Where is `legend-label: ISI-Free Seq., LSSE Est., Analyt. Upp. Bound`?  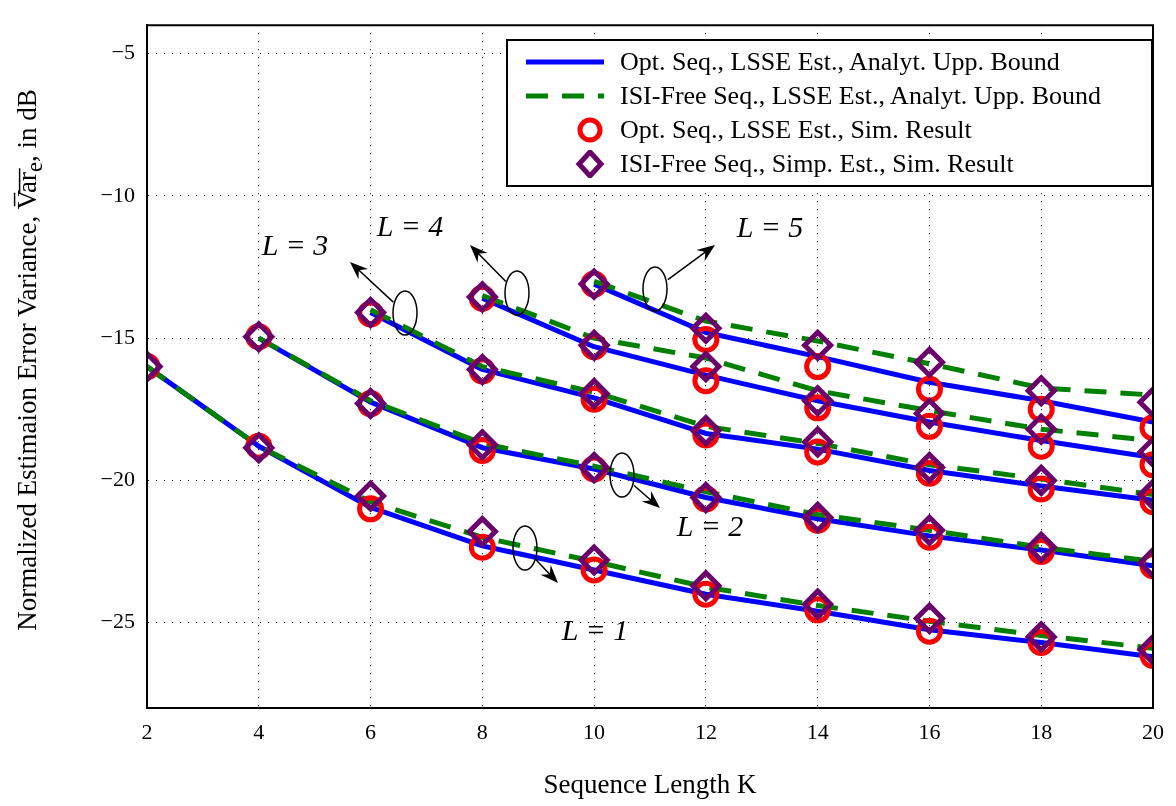 legend-label: ISI-Free Seq., LSSE Est., Analyt. Upp. Bound is located at coordinates (860, 96).